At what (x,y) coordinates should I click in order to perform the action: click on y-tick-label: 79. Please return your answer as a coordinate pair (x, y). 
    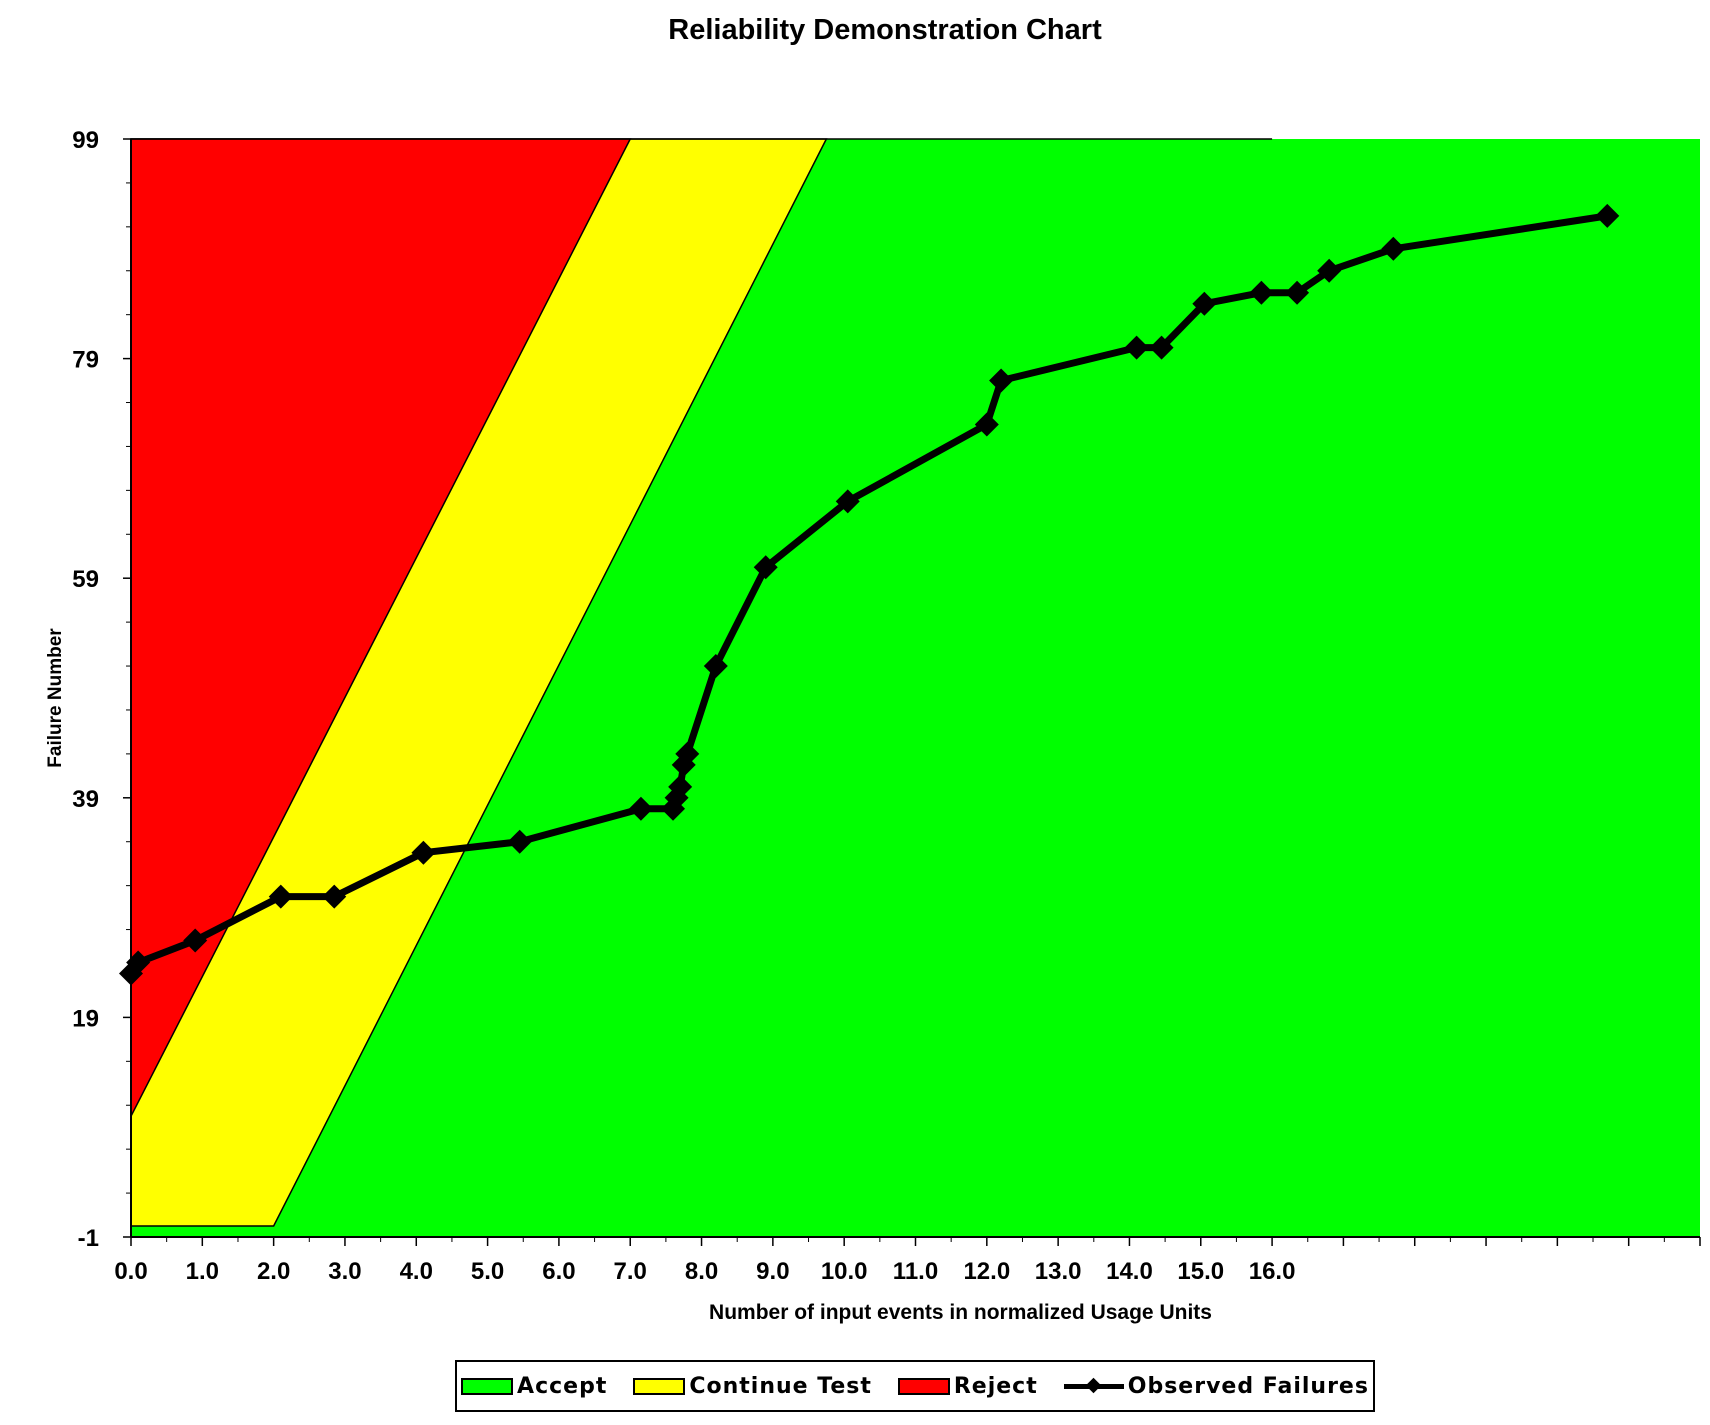
    Looking at the image, I should click on (85, 360).